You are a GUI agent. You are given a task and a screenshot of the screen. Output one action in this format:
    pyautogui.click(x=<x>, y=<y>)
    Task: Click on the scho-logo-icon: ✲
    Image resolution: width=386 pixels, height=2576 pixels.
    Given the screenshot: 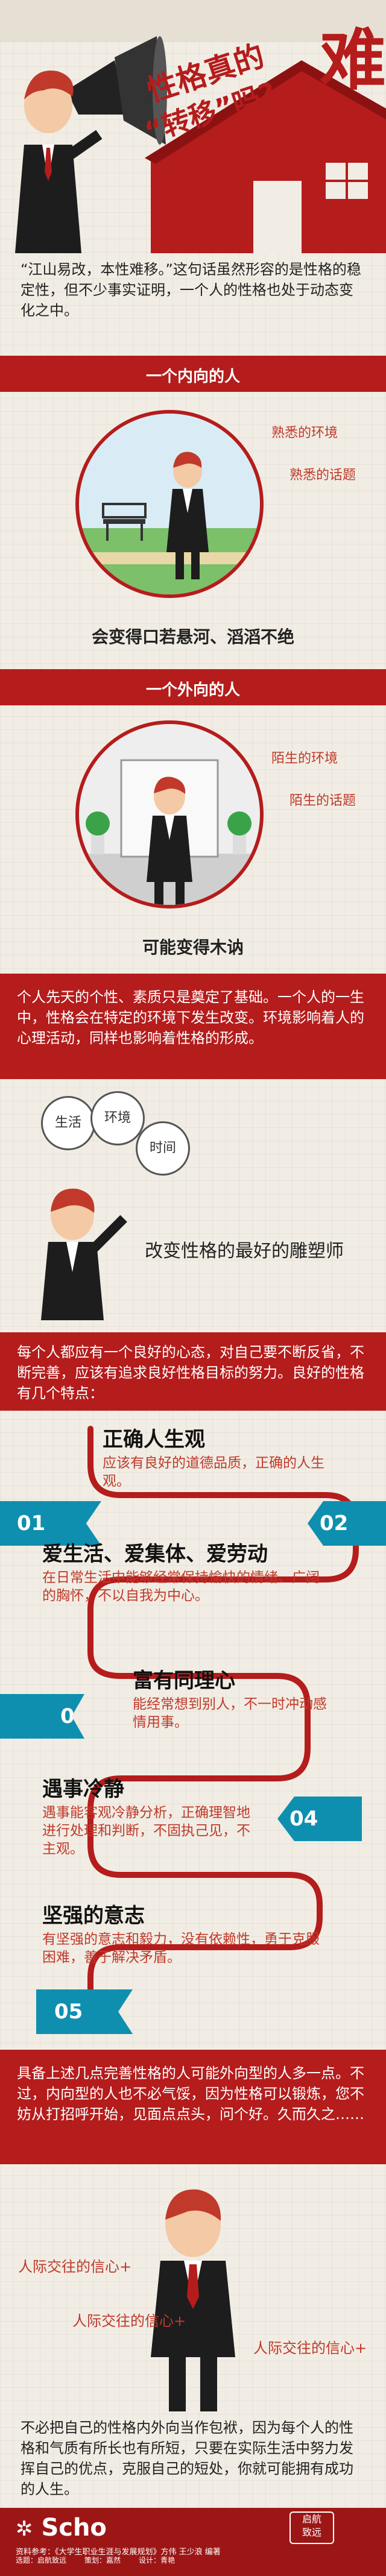 What is the action you would take?
    pyautogui.click(x=24, y=2529)
    